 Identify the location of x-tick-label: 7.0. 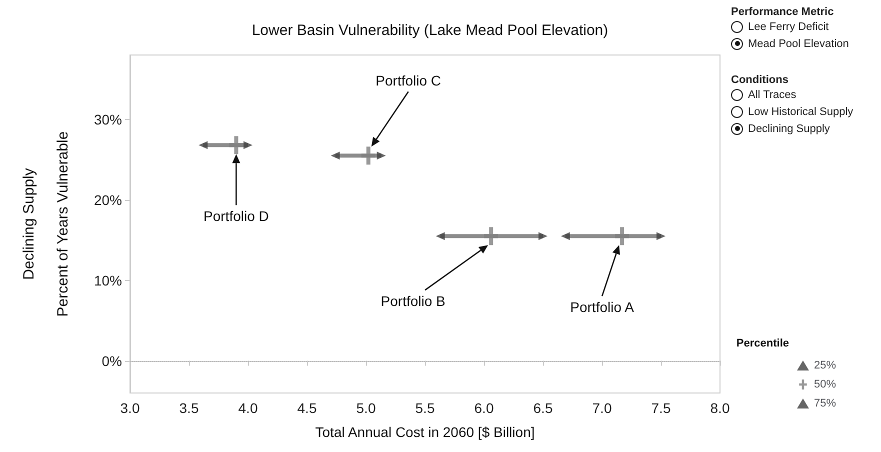
(602, 408).